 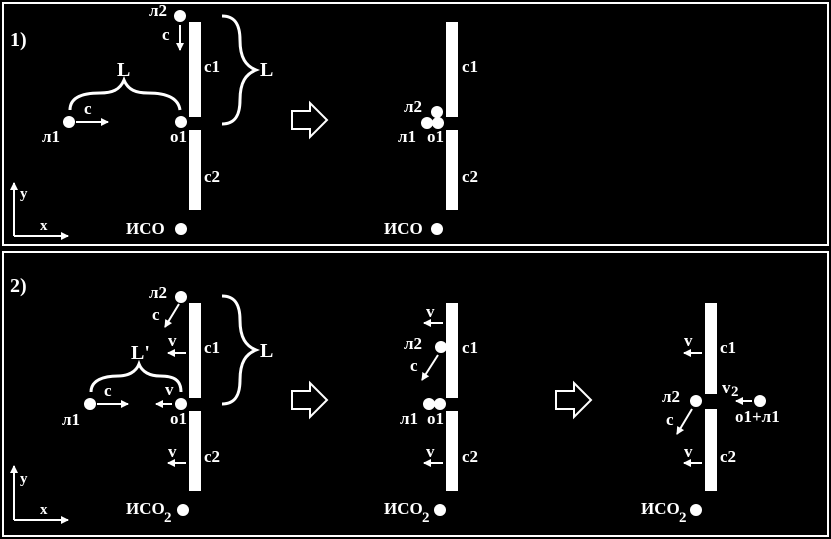 What do you see at coordinates (167, 404) in the screenshot?
I see `panel-2-before: с1 с2 л2 с v л1 с v о1 v L' L ИСО 2` at bounding box center [167, 404].